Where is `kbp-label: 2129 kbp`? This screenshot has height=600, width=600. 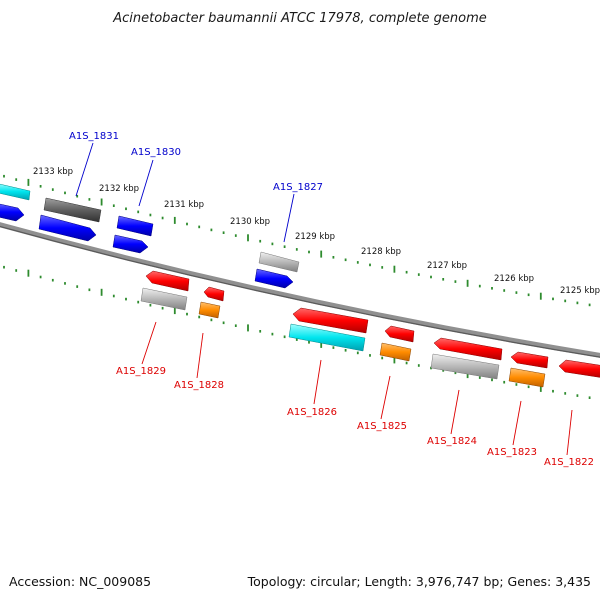
kbp-label: 2129 kbp is located at coordinates (315, 237).